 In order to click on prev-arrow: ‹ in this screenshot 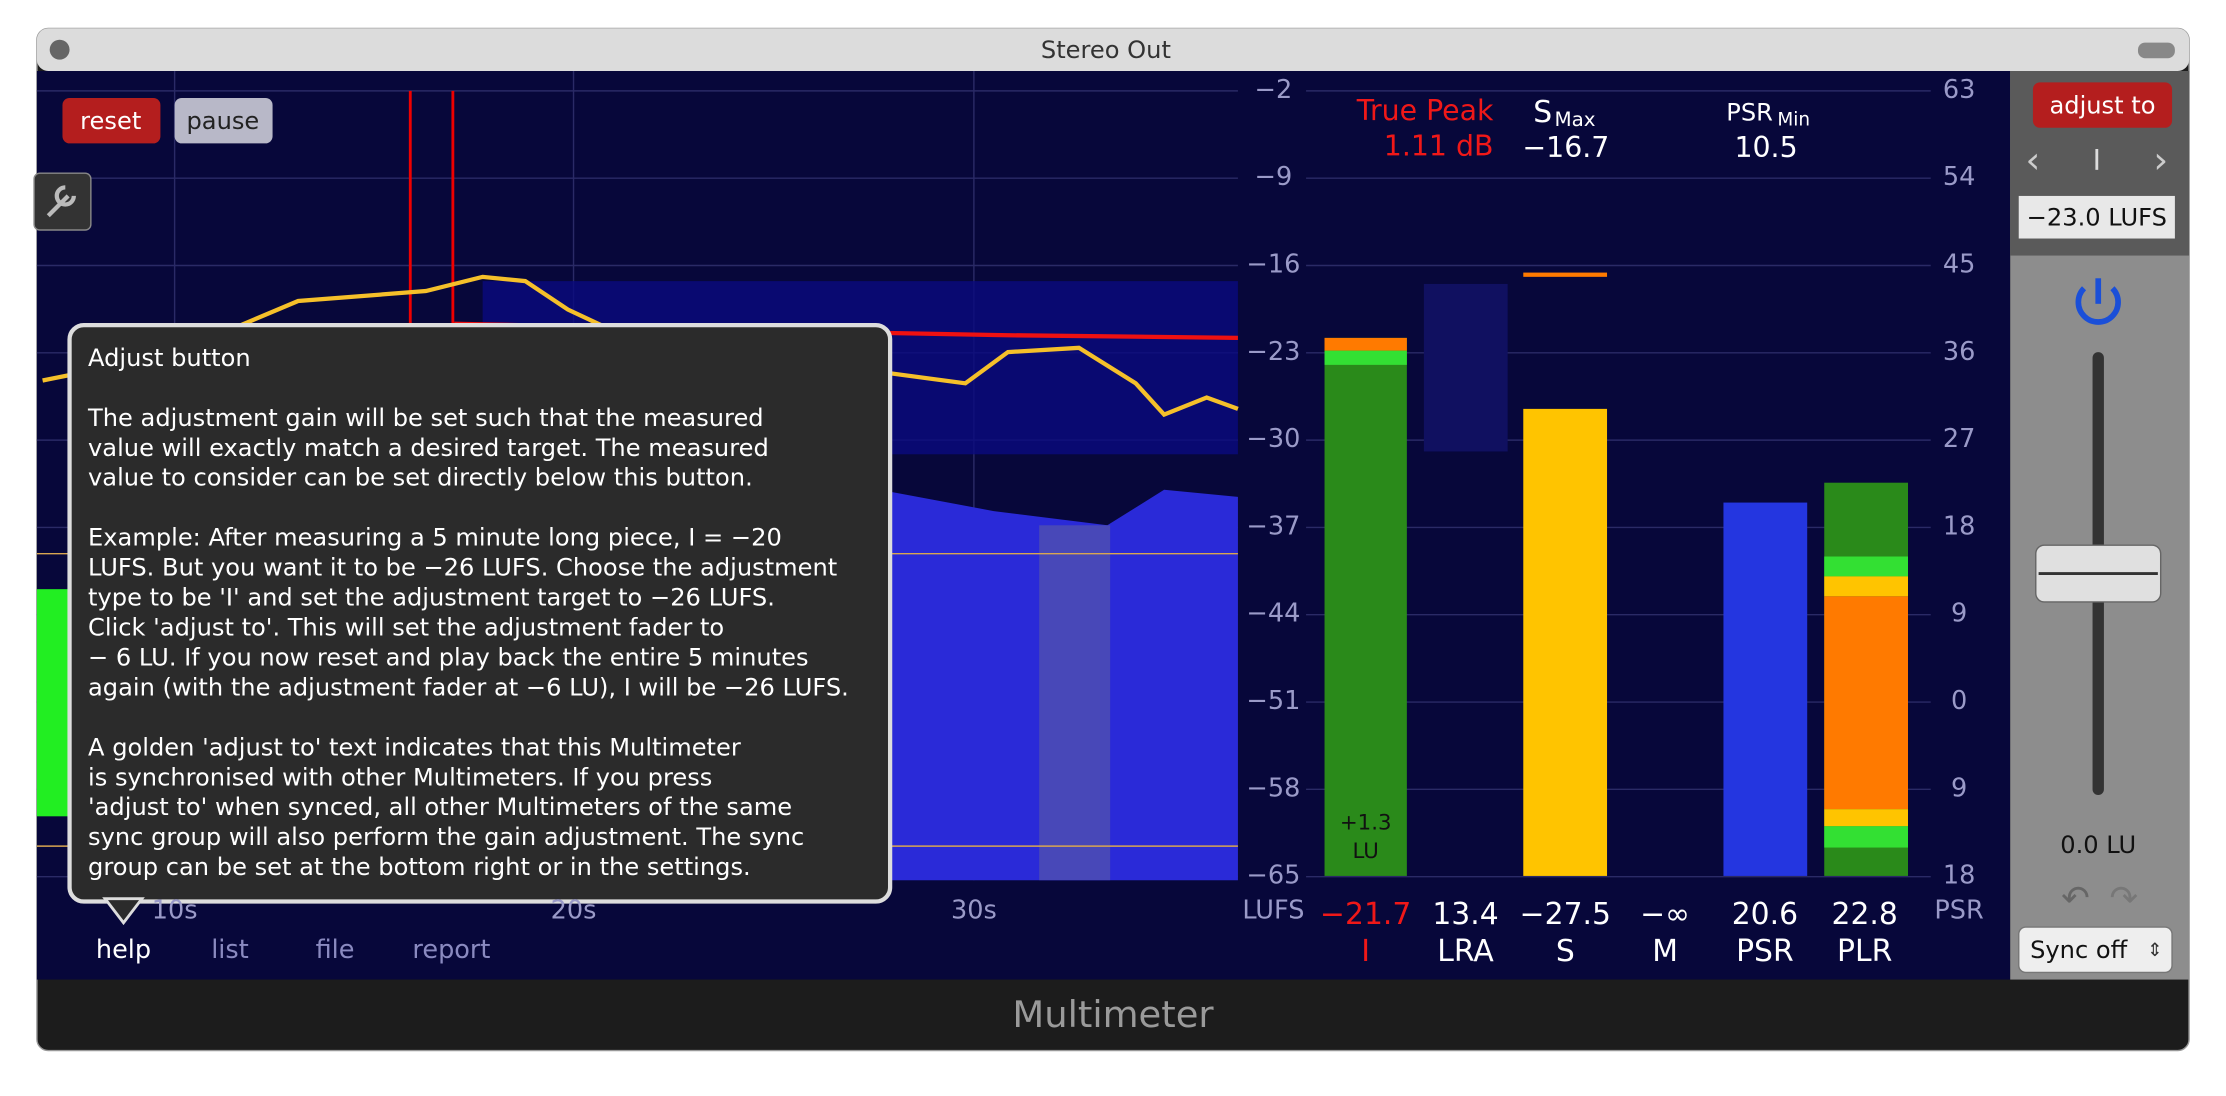, I will do `click(2033, 159)`.